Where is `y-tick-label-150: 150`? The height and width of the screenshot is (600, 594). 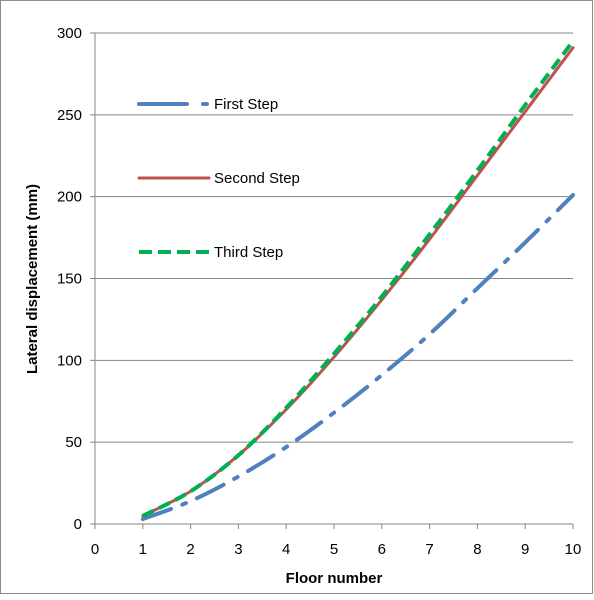 y-tick-label-150: 150 is located at coordinates (69, 279).